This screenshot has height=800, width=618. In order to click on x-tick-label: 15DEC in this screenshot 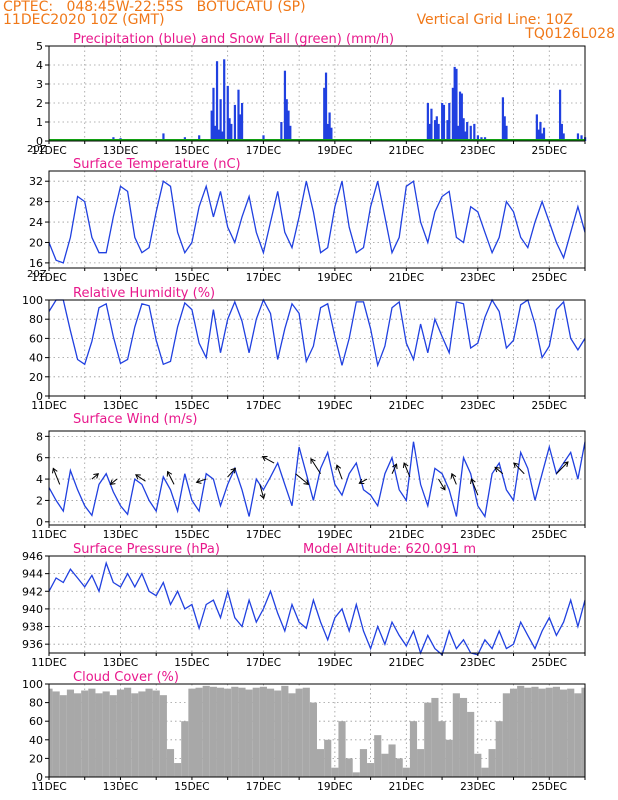, I will do `click(191, 535)`.